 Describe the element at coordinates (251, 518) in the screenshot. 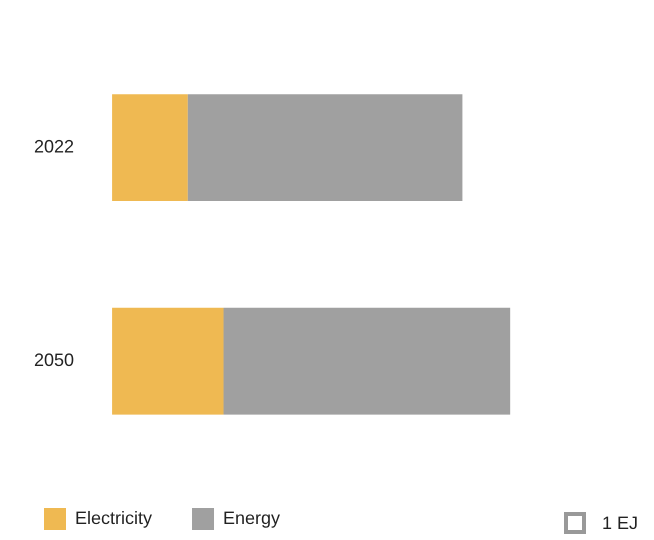

I see `legend-label: Energy` at that location.